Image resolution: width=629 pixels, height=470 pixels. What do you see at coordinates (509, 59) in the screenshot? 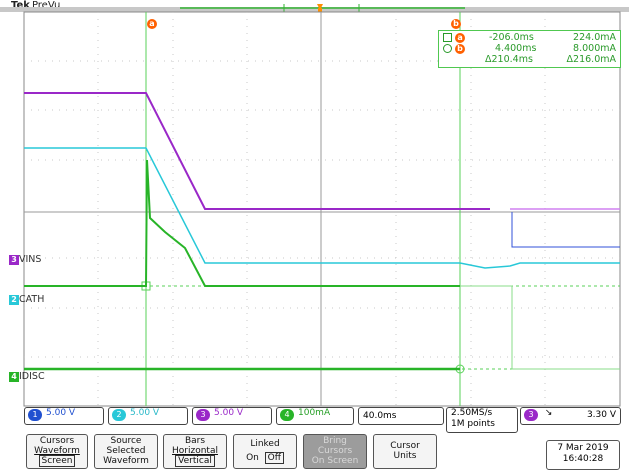
I see `cursor-delta-time: Δ210.4ms` at bounding box center [509, 59].